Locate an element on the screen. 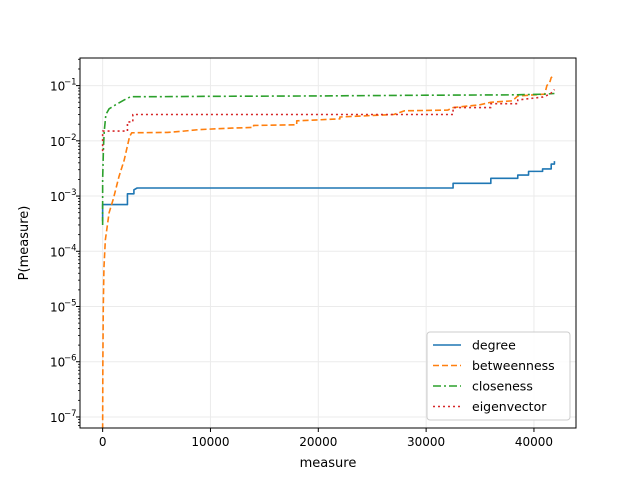  legend-item: closeness is located at coordinates (483, 386).